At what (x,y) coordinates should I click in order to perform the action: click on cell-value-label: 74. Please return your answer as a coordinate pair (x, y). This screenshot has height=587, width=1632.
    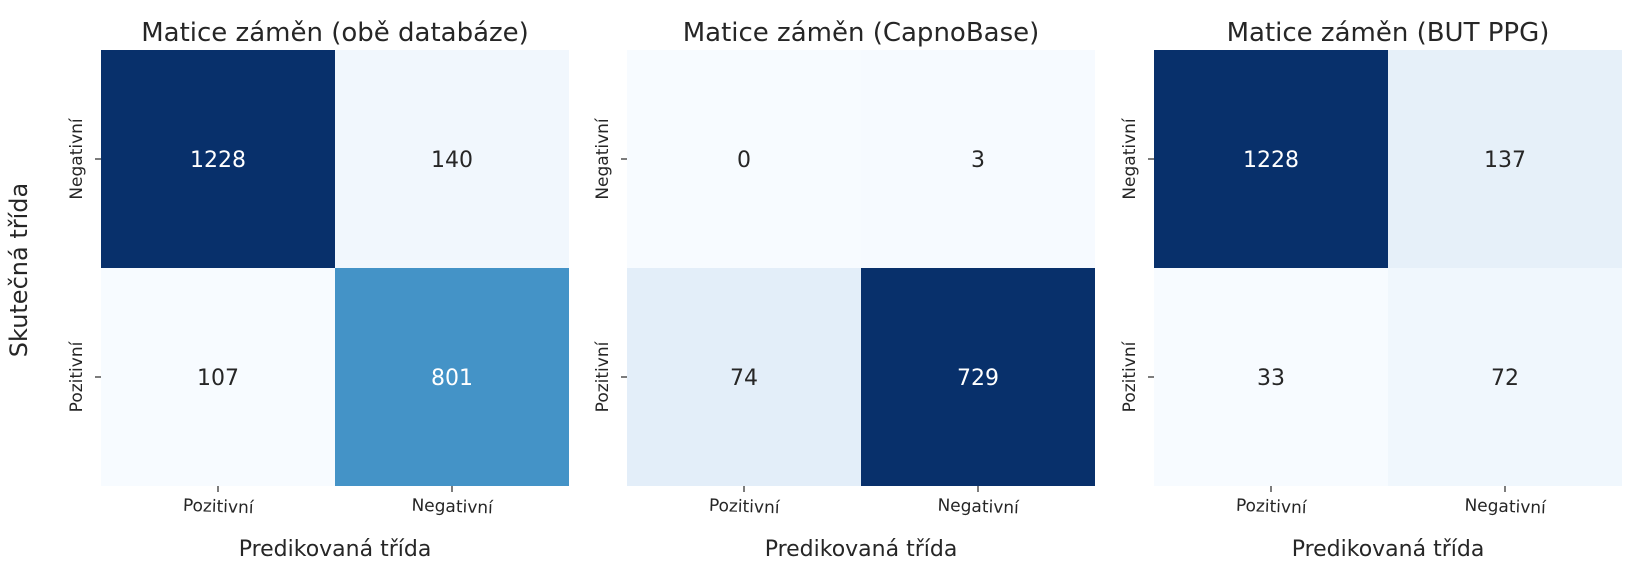
    Looking at the image, I should click on (744, 378).